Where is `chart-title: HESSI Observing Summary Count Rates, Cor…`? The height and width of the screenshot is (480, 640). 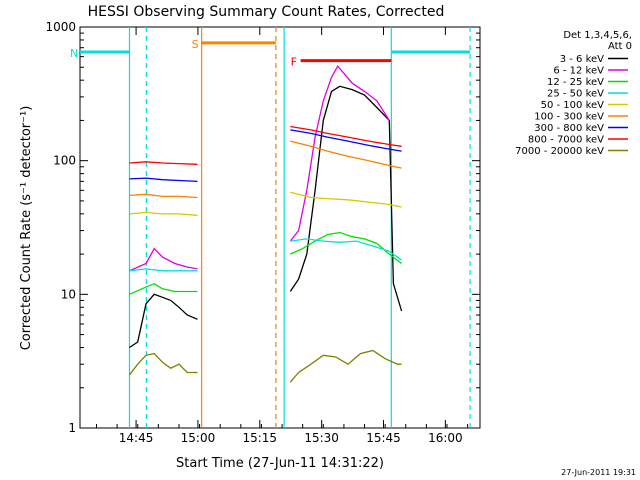 chart-title: HESSI Observing Summary Count Rates, Cor… is located at coordinates (266, 12).